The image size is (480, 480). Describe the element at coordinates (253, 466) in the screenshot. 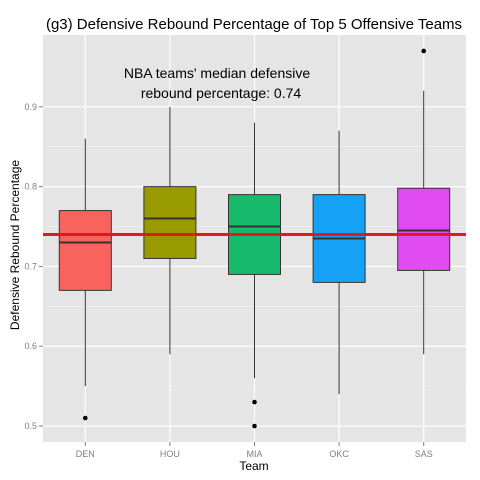

I see `x-axis-label: Team` at that location.